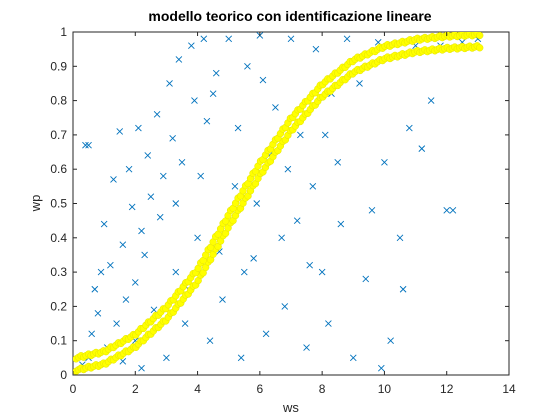  Describe the element at coordinates (58, 306) in the screenshot. I see `y-tick-label: 0.2` at that location.